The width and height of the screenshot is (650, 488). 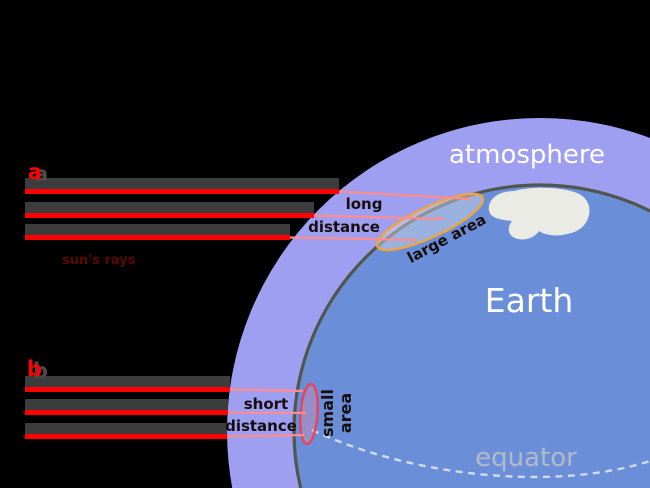 I want to click on suns-rays-label: sun's rays, so click(x=99, y=260).